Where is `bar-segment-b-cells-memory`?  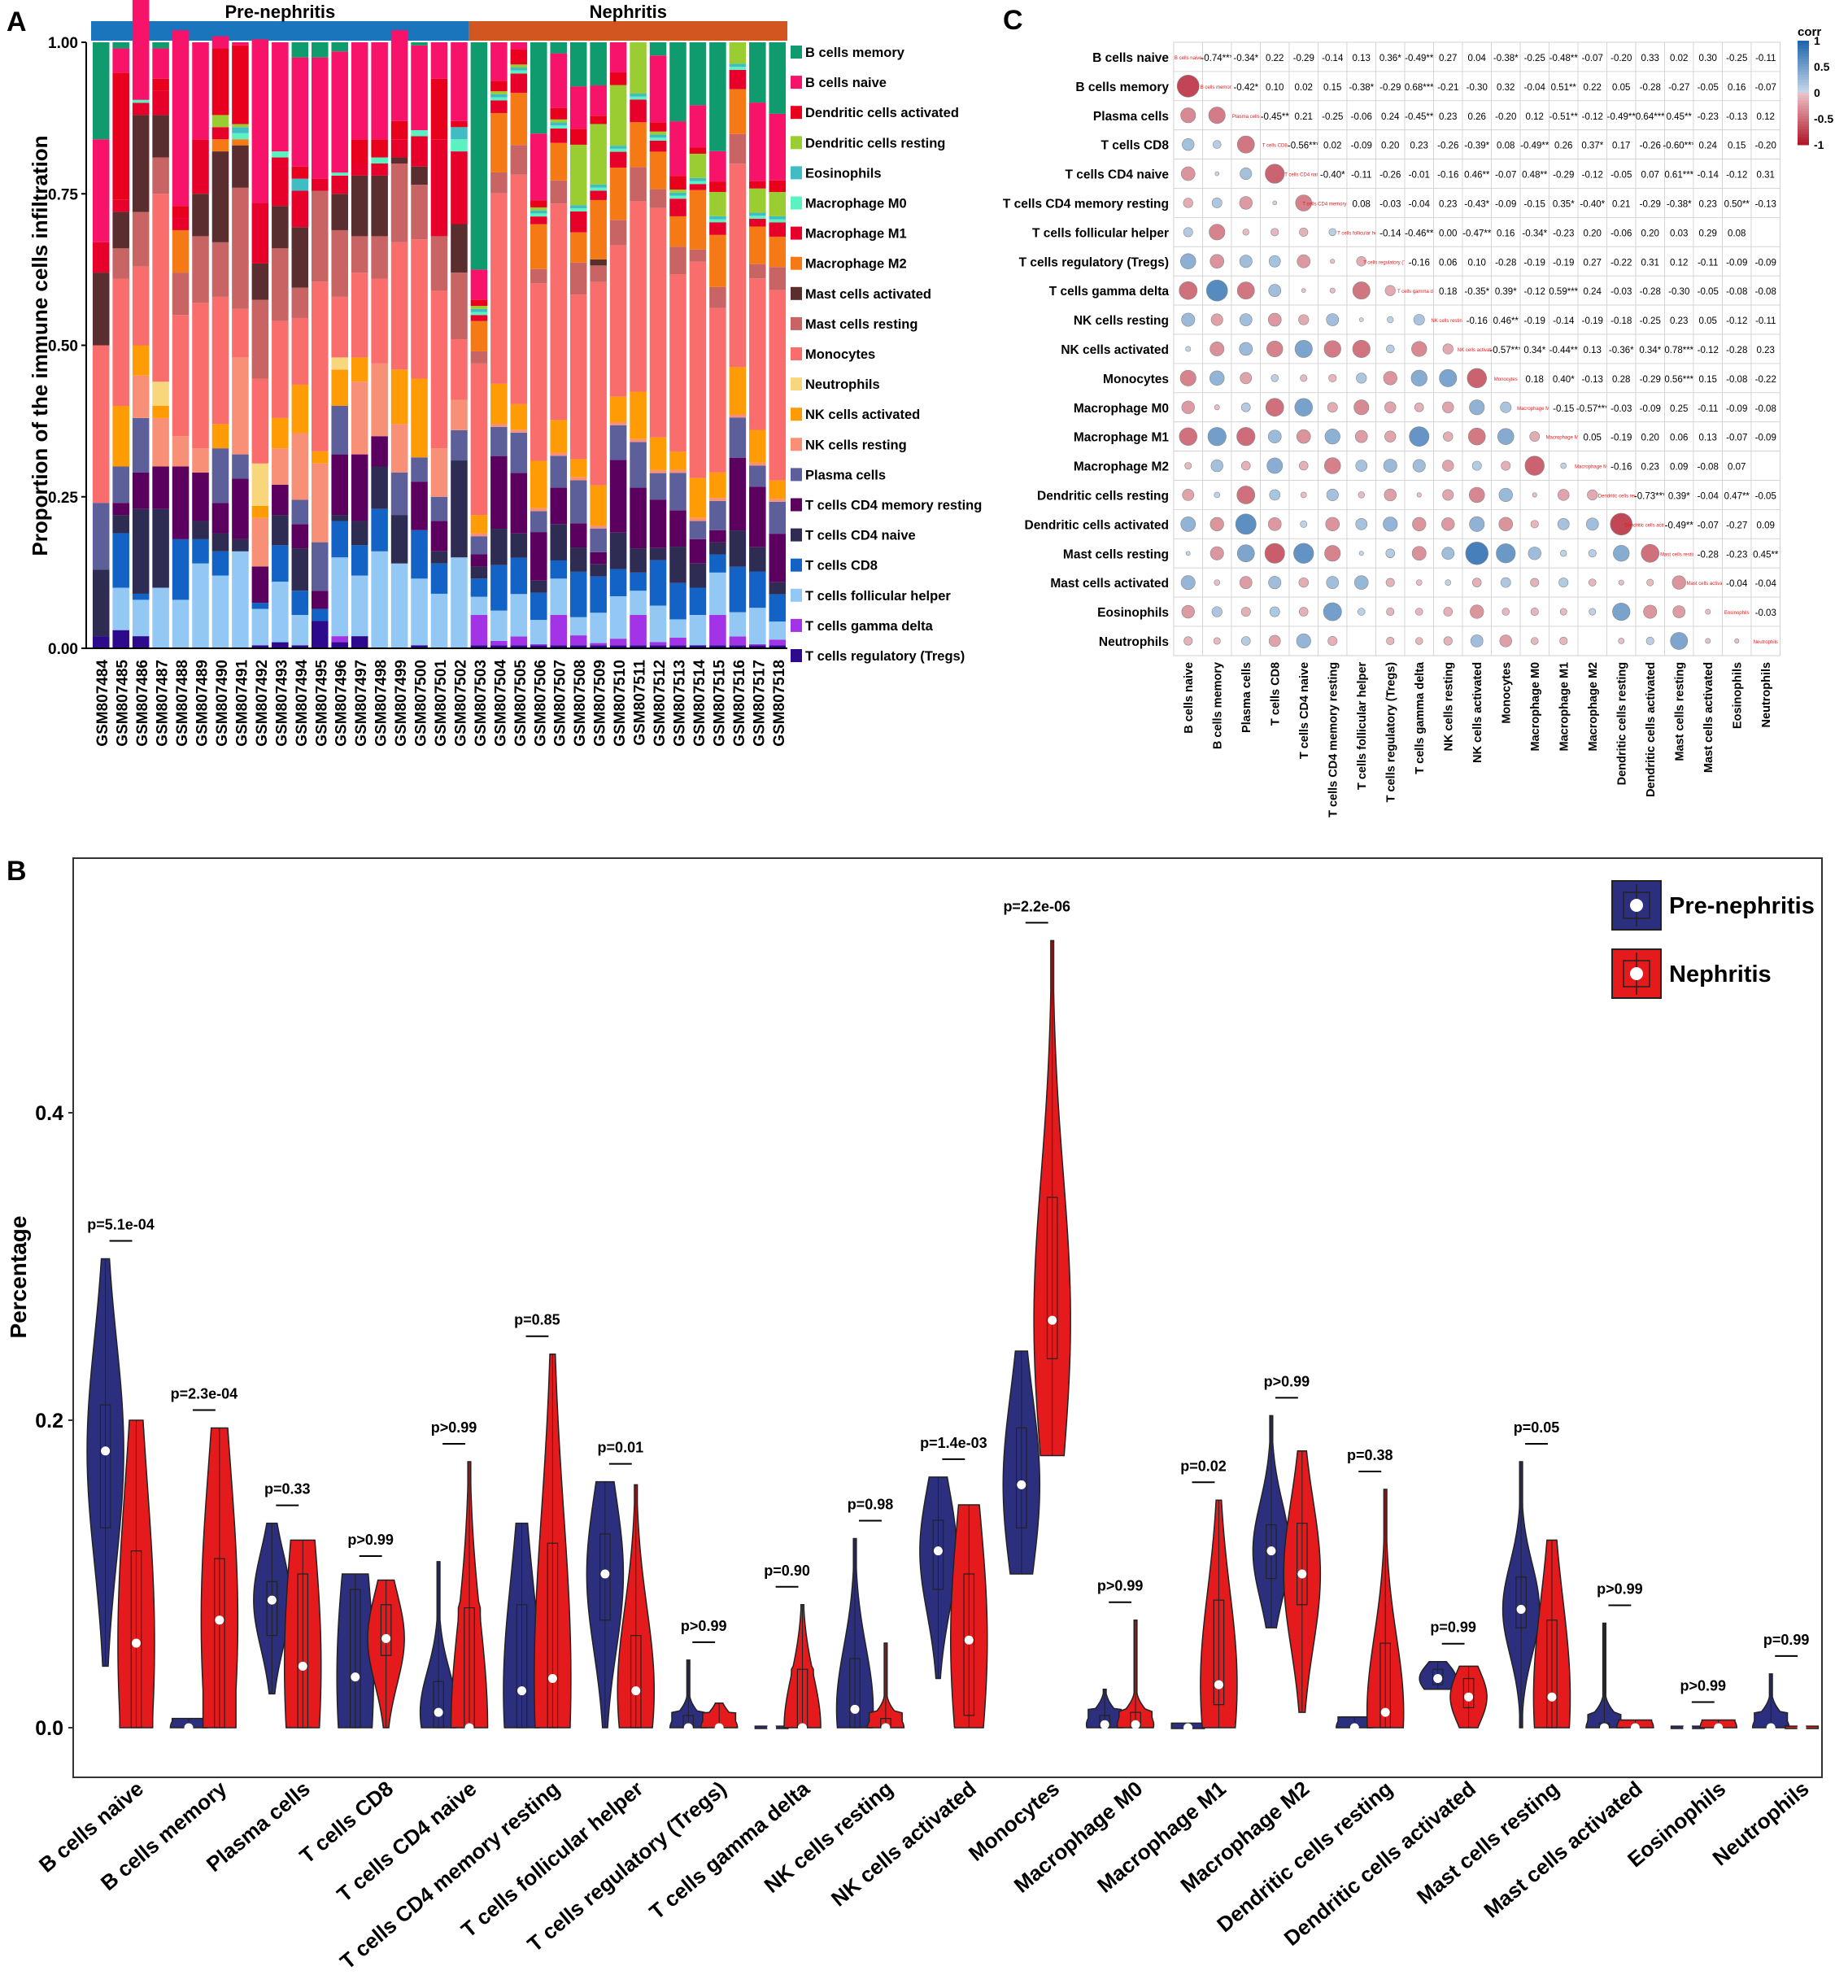
bar-segment-b-cells-memory is located at coordinates (101, 91).